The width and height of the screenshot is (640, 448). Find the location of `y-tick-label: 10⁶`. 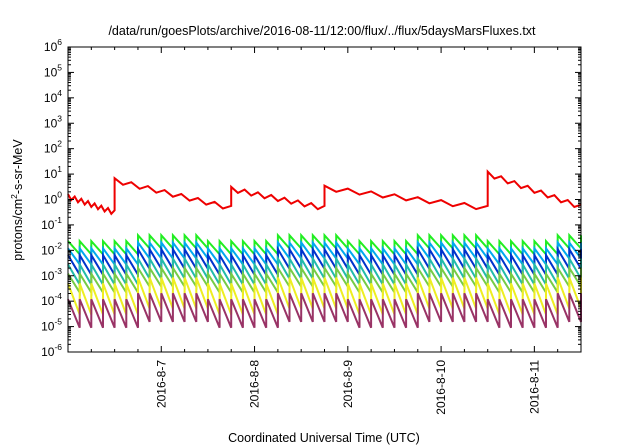

y-tick-label: 10⁶ is located at coordinates (53, 45).